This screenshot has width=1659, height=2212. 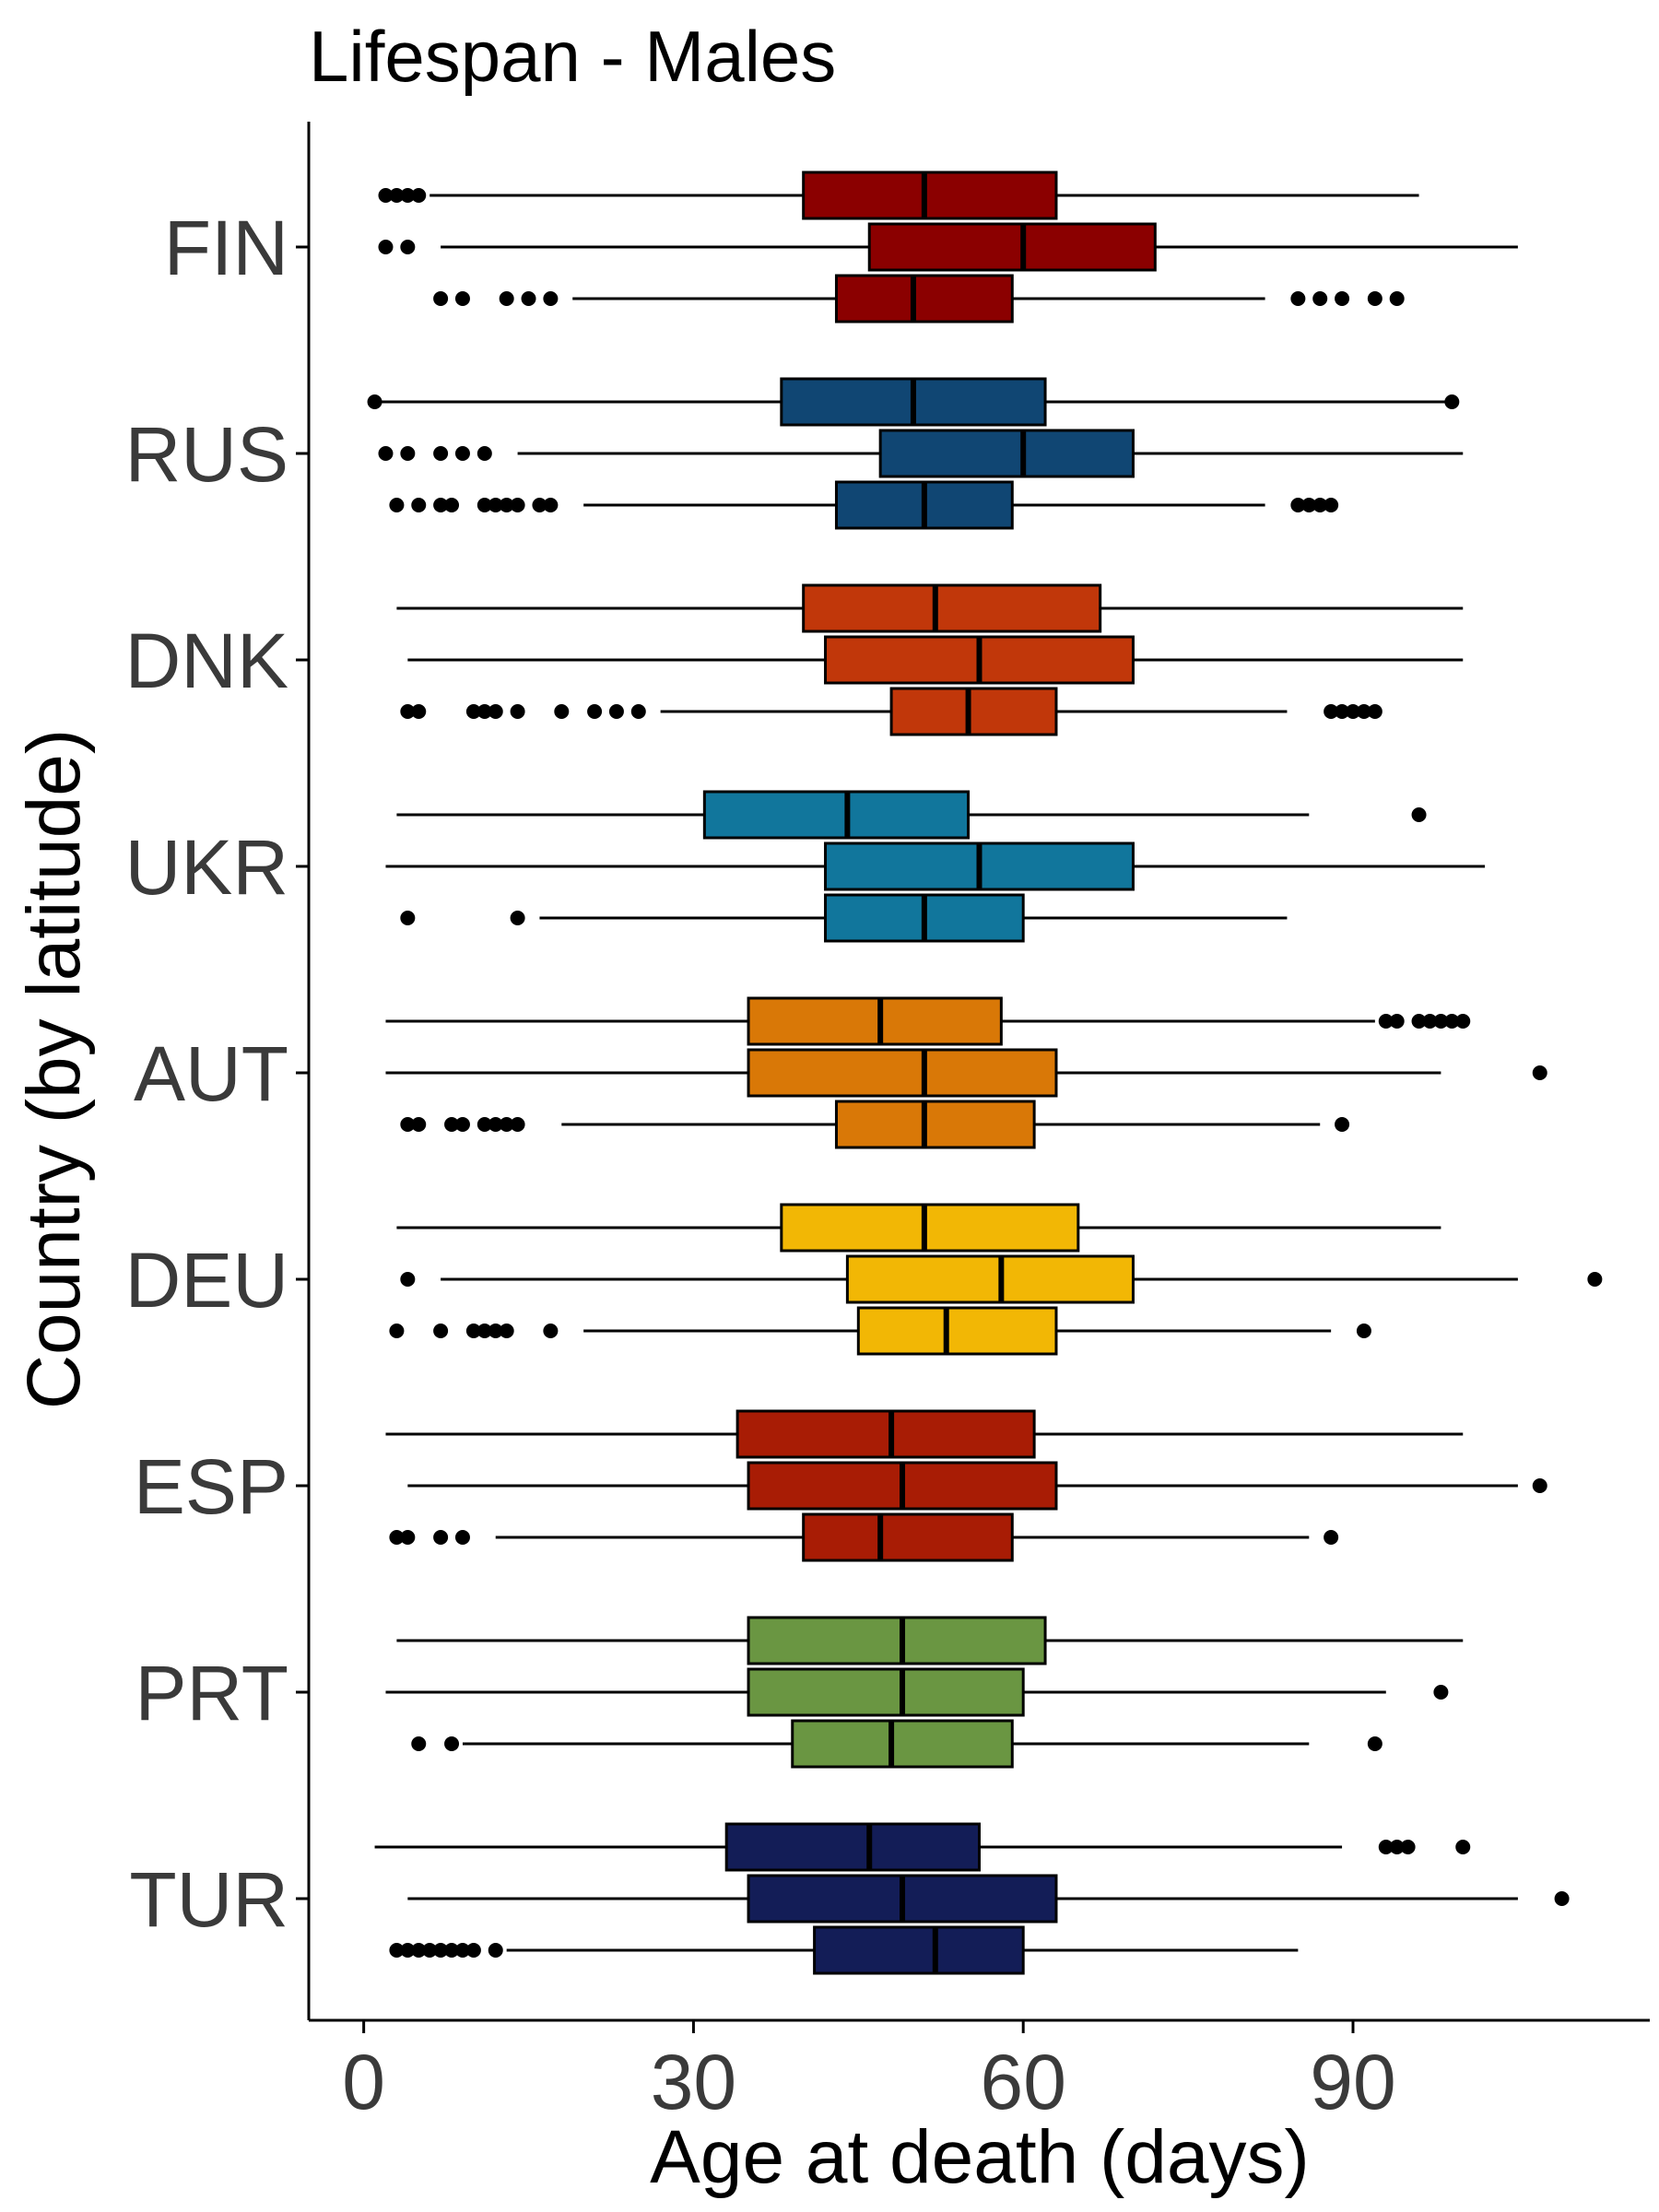 I want to click on prt-box-2-iqr, so click(x=886, y=1692).